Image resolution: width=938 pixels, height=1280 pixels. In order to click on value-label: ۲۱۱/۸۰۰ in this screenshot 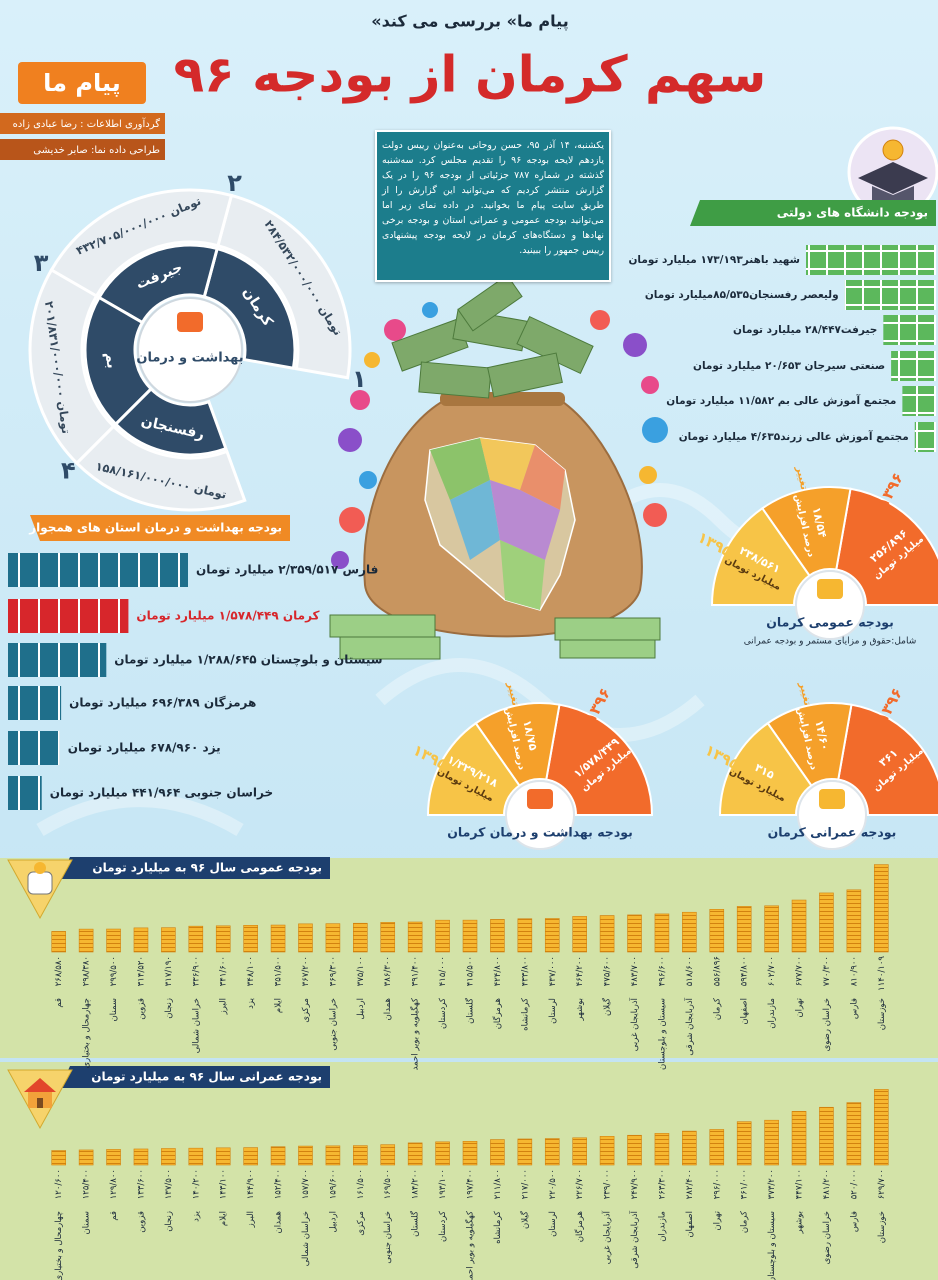, I will do `click(498, 1184)`.